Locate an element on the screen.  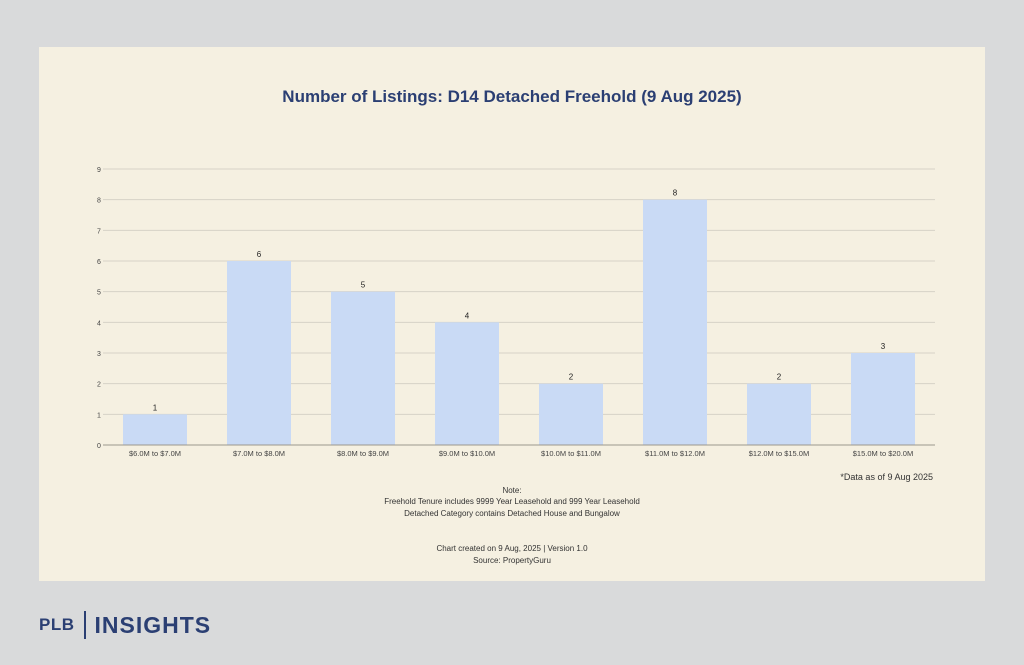
y-tick-label: 8 is located at coordinates (99, 201).